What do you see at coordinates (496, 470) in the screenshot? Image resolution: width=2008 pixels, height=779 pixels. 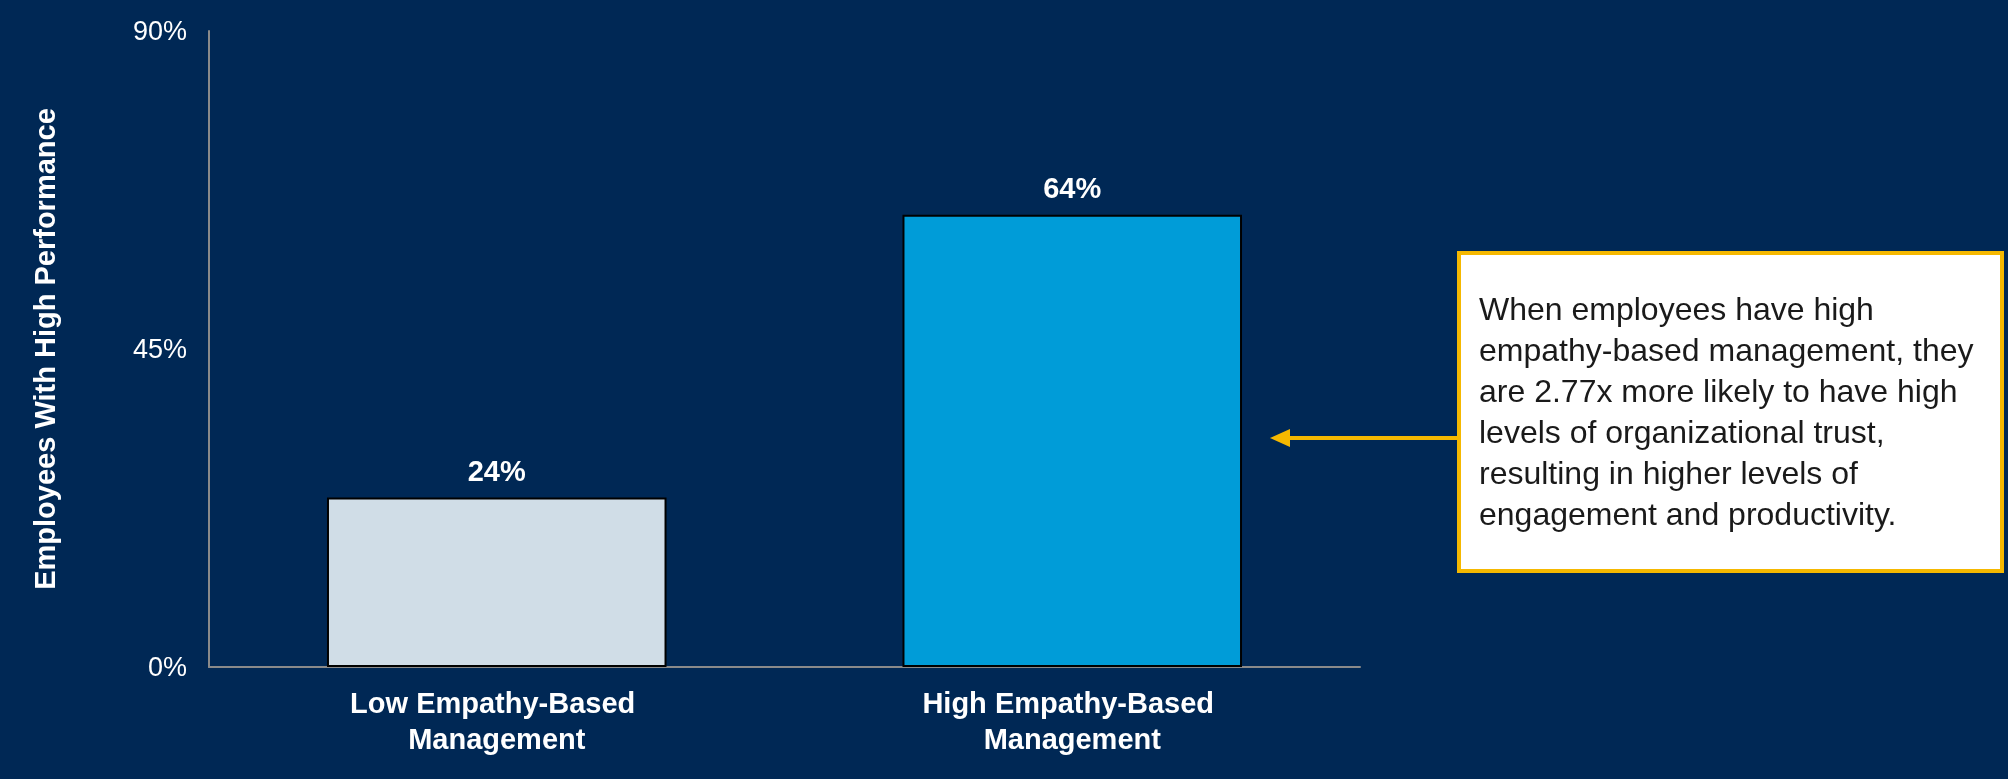 I see `data-label: 24%` at bounding box center [496, 470].